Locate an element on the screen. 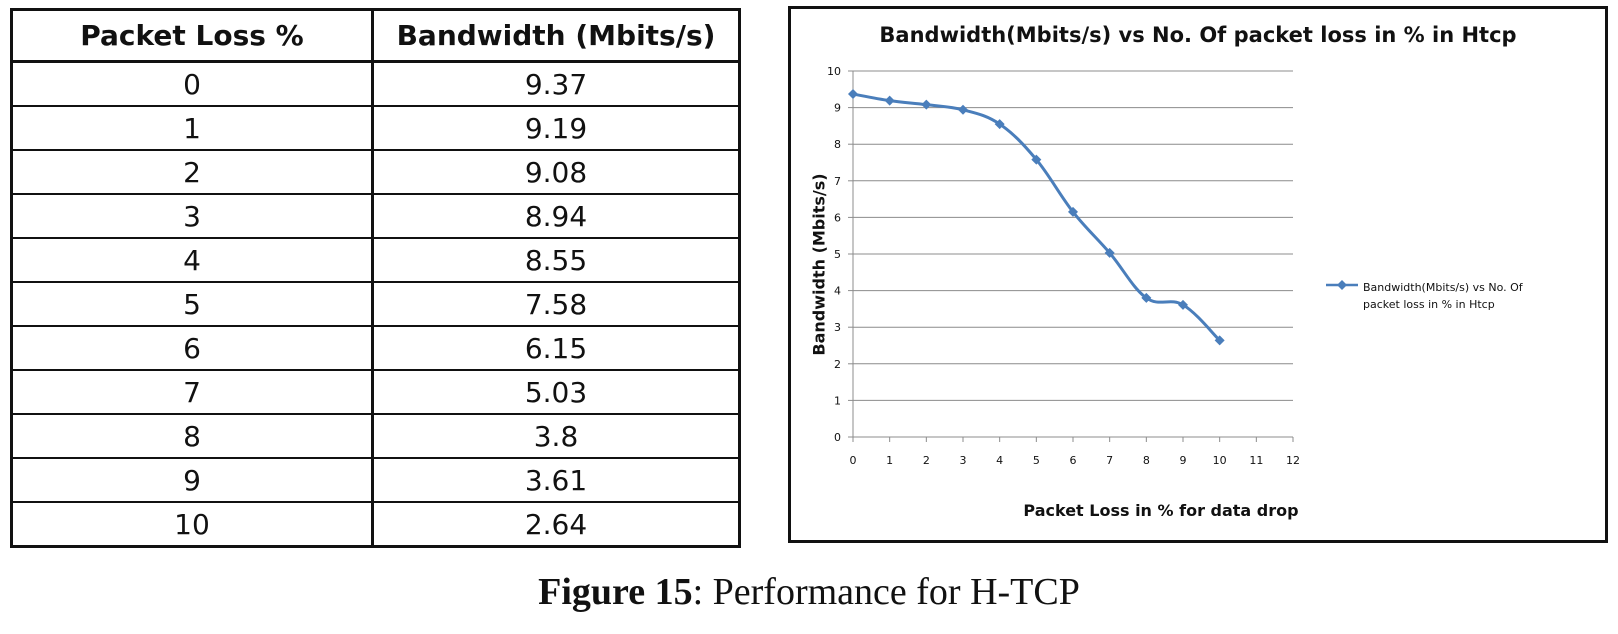 The image size is (1618, 634). table-row: 6 6.15 is located at coordinates (375, 348).